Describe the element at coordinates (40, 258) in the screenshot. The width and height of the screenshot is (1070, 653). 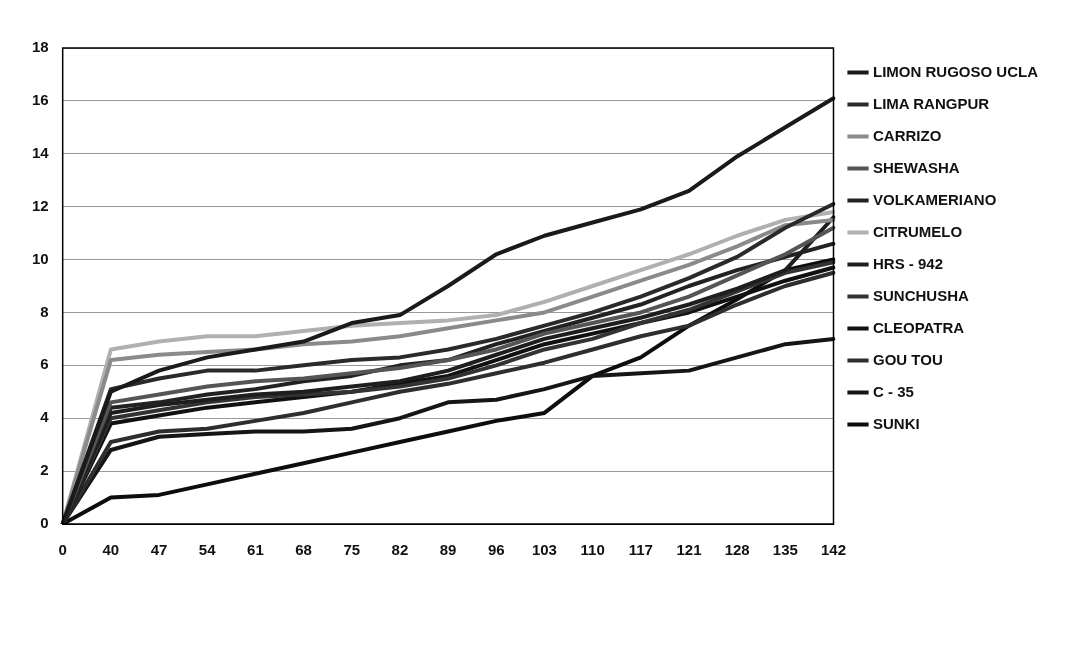
I see `y-tick-label: 10` at that location.